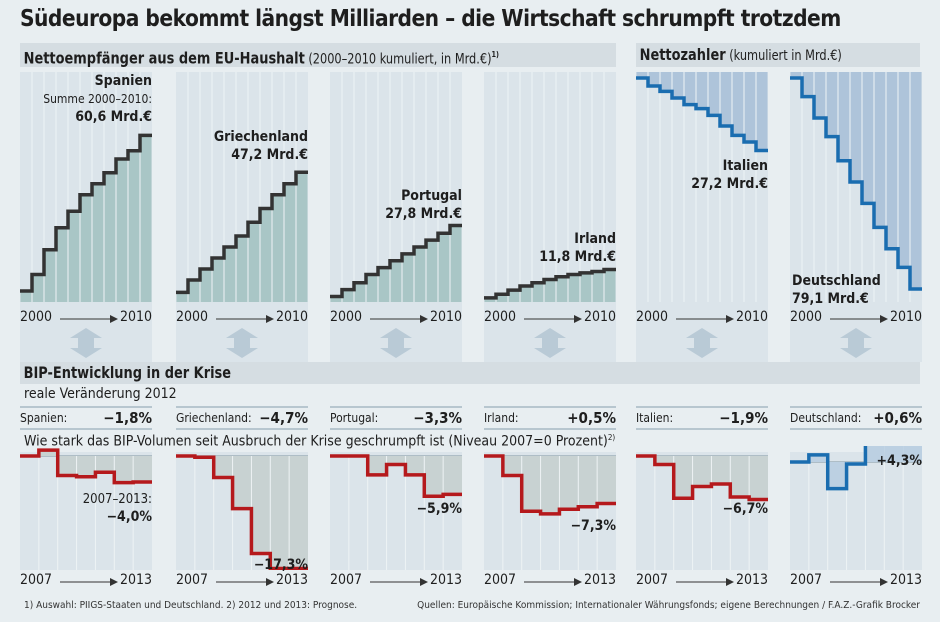  I want to click on stat-row-spanien: Spanien: −1,8%, so click(86, 418).